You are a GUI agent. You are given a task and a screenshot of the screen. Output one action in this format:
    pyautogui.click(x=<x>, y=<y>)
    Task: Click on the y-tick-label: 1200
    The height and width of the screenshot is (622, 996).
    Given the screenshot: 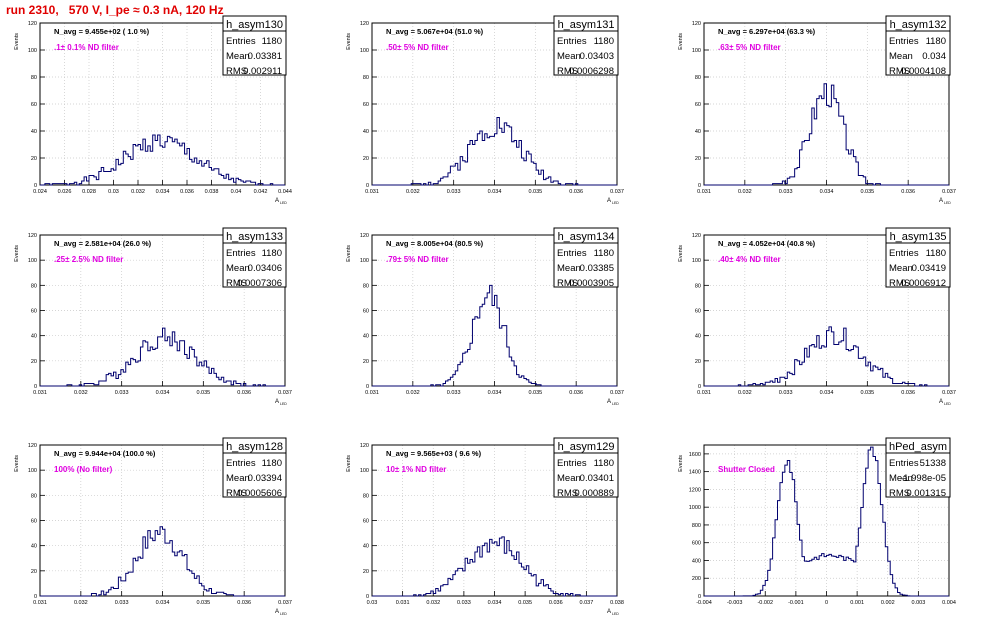 What is the action you would take?
    pyautogui.click(x=695, y=490)
    